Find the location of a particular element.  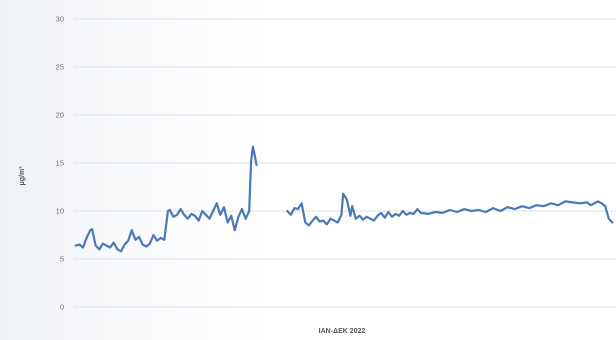

y-tick-label: 10 is located at coordinates (60, 211).